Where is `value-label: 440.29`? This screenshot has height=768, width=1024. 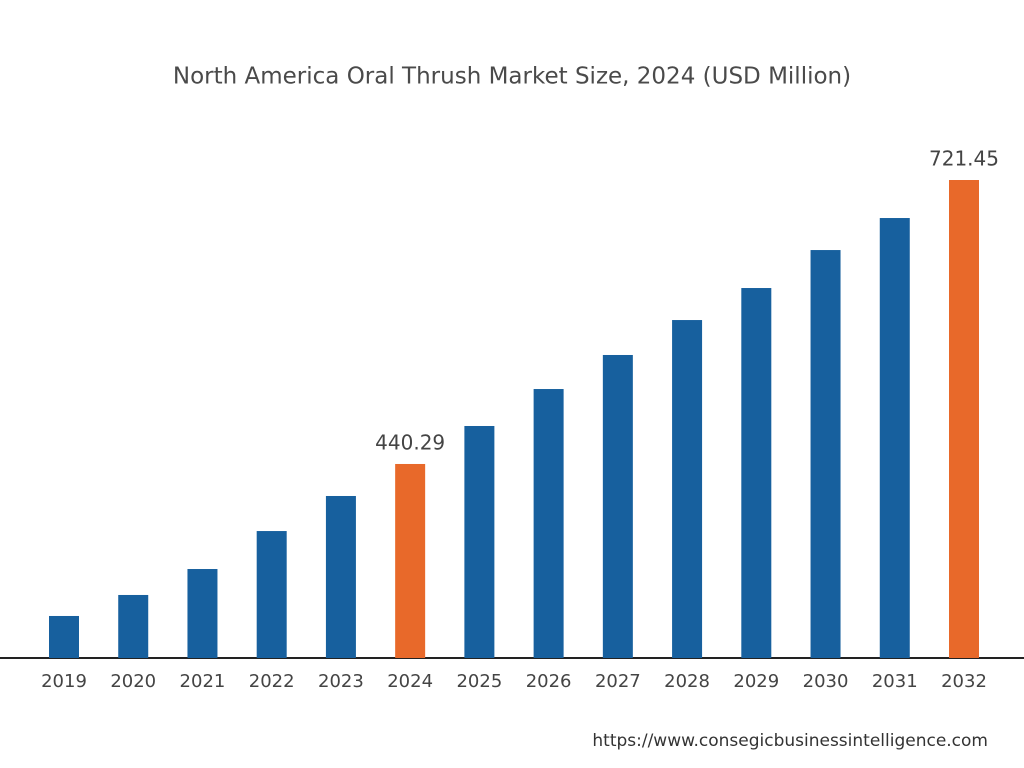
value-label: 440.29 is located at coordinates (410, 442).